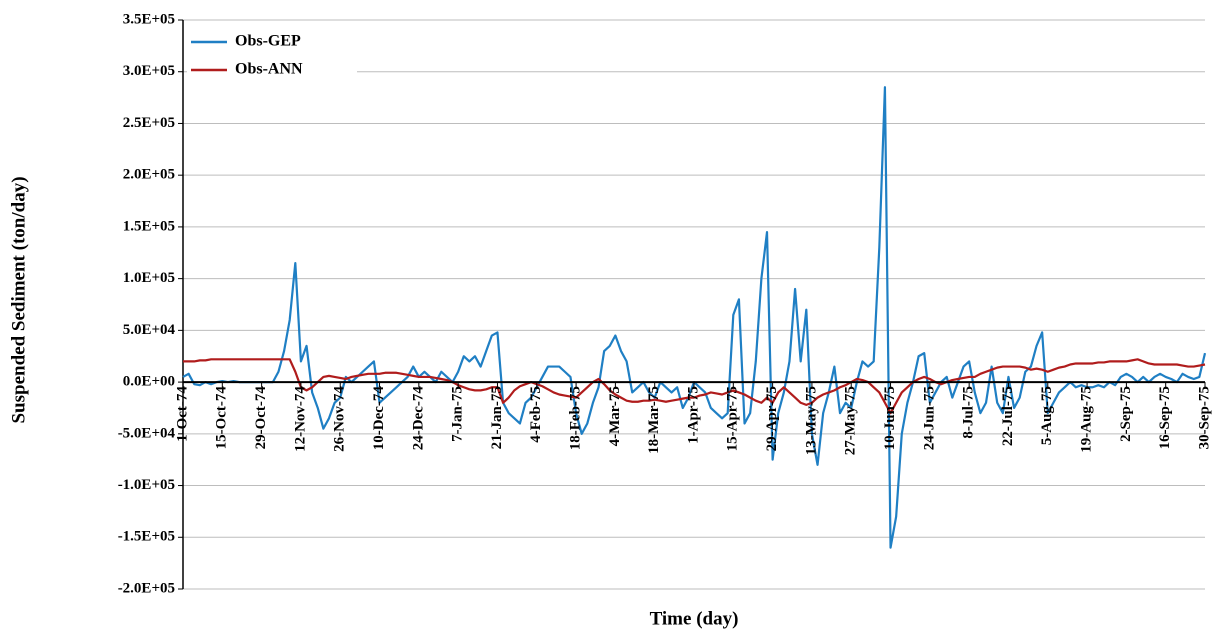  What do you see at coordinates (149, 382) in the screenshot?
I see `y-tick-label: 0.0E+00` at bounding box center [149, 382].